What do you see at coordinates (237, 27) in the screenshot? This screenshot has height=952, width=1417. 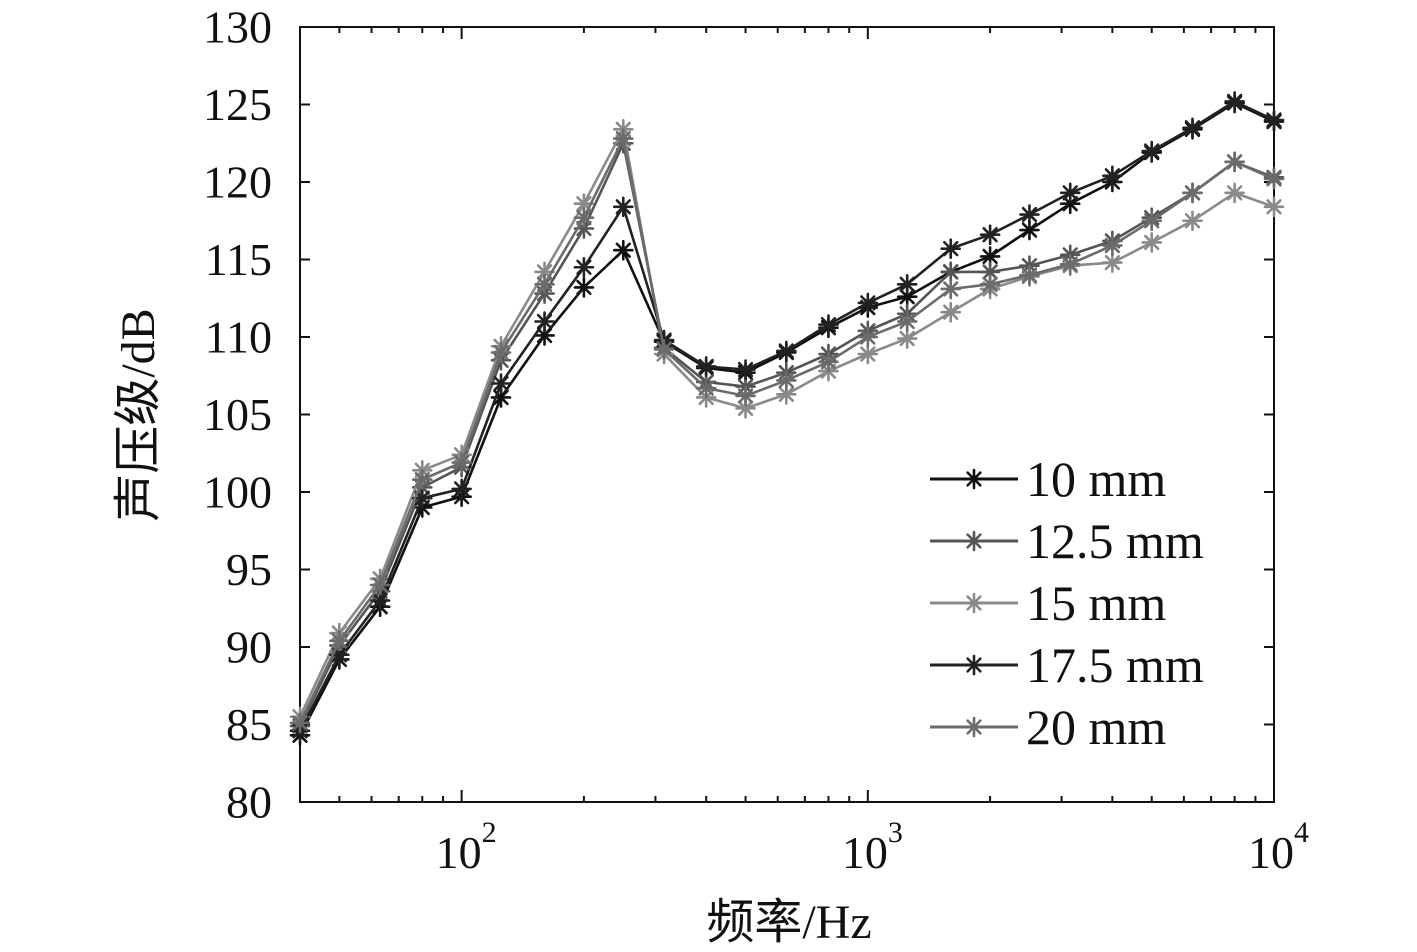 I see `y-tick-label: 130` at bounding box center [237, 27].